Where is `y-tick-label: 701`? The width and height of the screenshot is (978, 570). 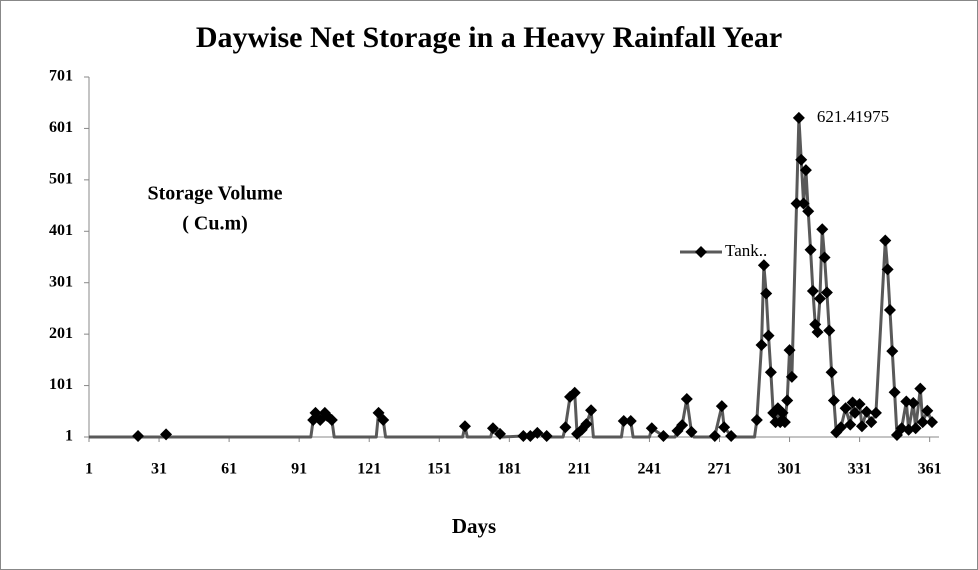
y-tick-label: 701 is located at coordinates (61, 76).